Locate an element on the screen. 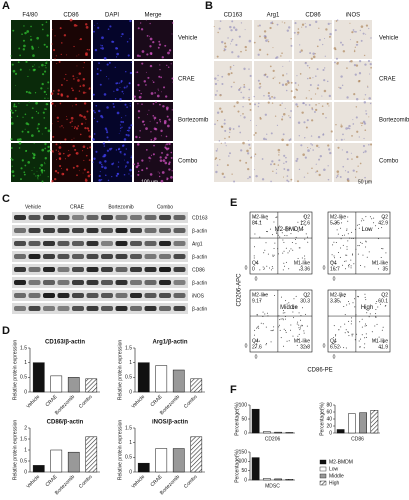  legend-label: Low is located at coordinates (334, 469).